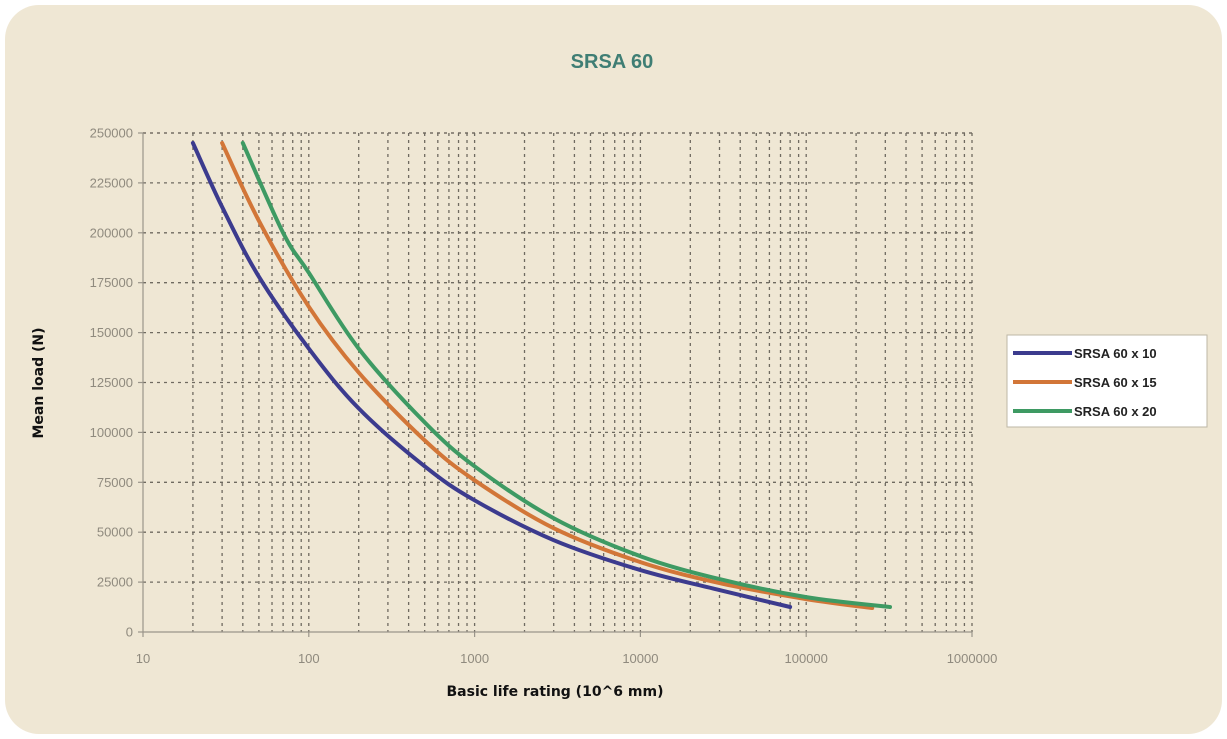  What do you see at coordinates (806, 658) in the screenshot?
I see `x-tick-label: 100000` at bounding box center [806, 658].